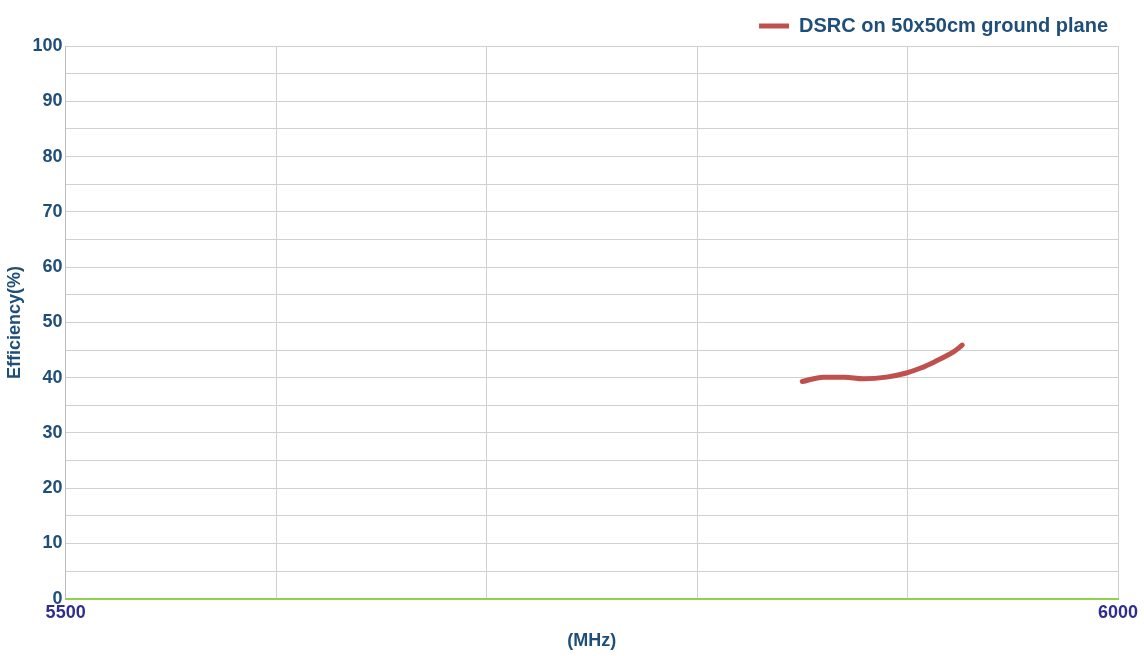 The width and height of the screenshot is (1144, 656). Describe the element at coordinates (52, 155) in the screenshot. I see `y-tick-label: 80` at that location.